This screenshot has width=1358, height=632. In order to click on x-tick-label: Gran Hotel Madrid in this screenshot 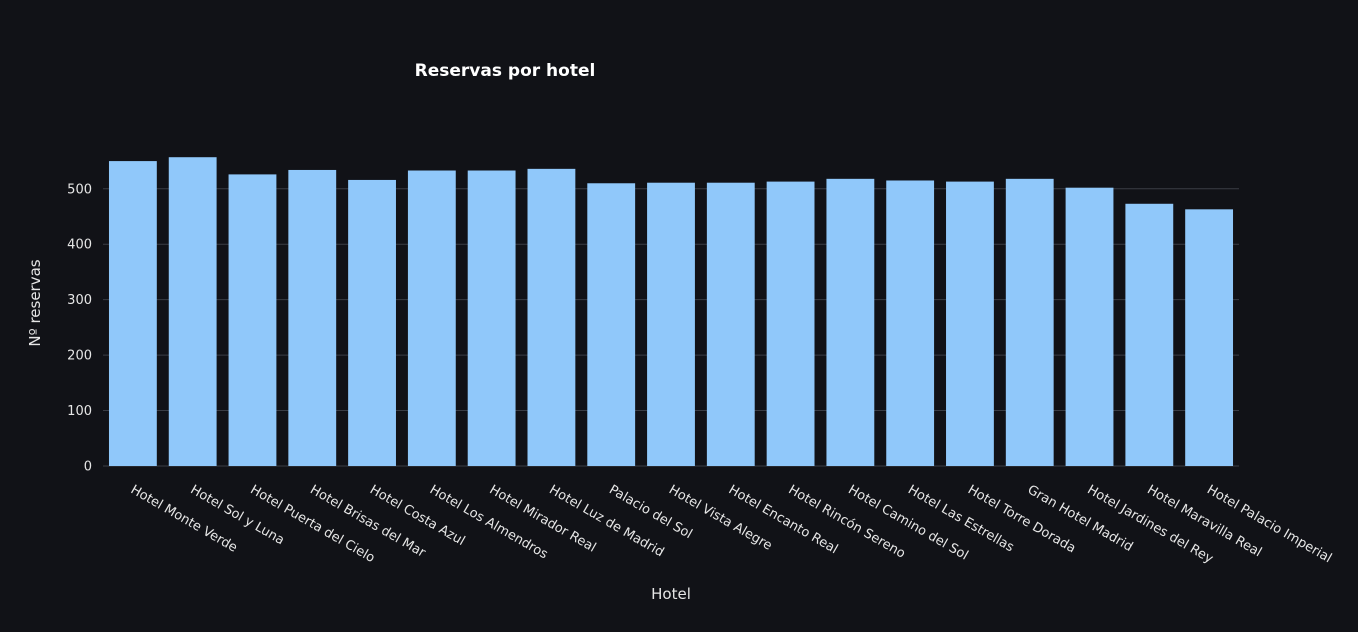, I will do `click(1080, 518)`.